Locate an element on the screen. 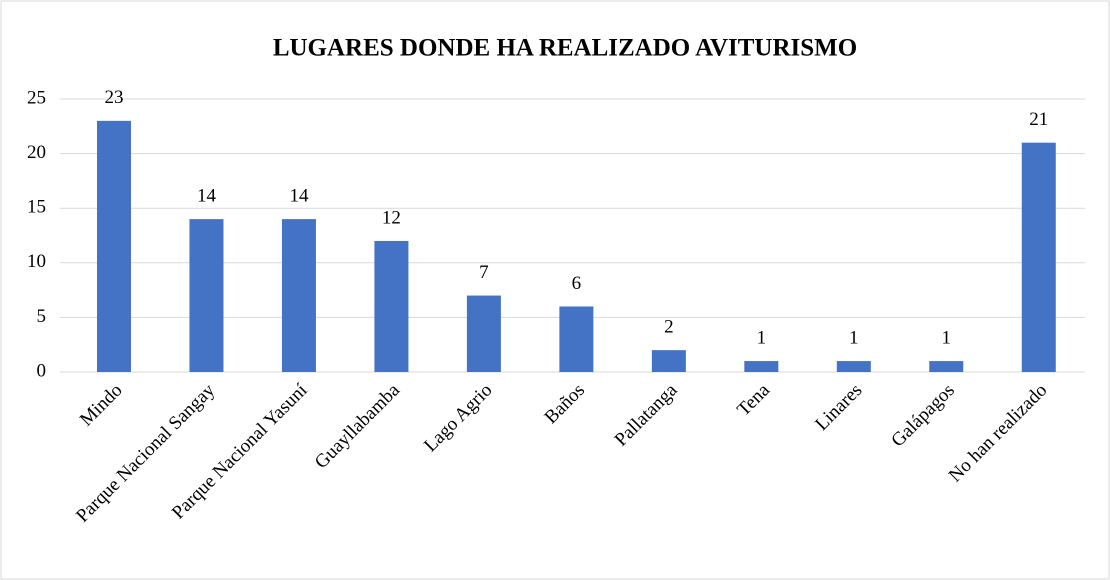  y-tick-label: 15 is located at coordinates (36, 207).